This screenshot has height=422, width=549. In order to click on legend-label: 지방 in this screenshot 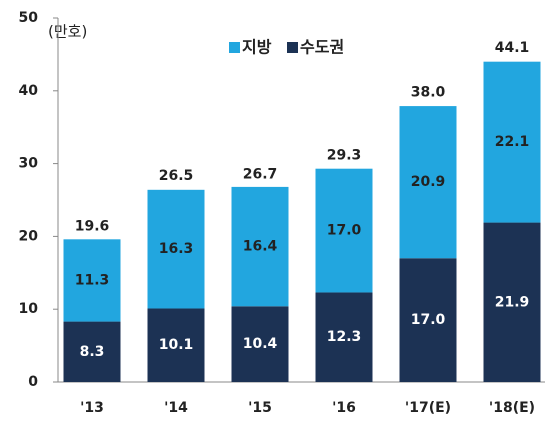, I will do `click(257, 47)`.